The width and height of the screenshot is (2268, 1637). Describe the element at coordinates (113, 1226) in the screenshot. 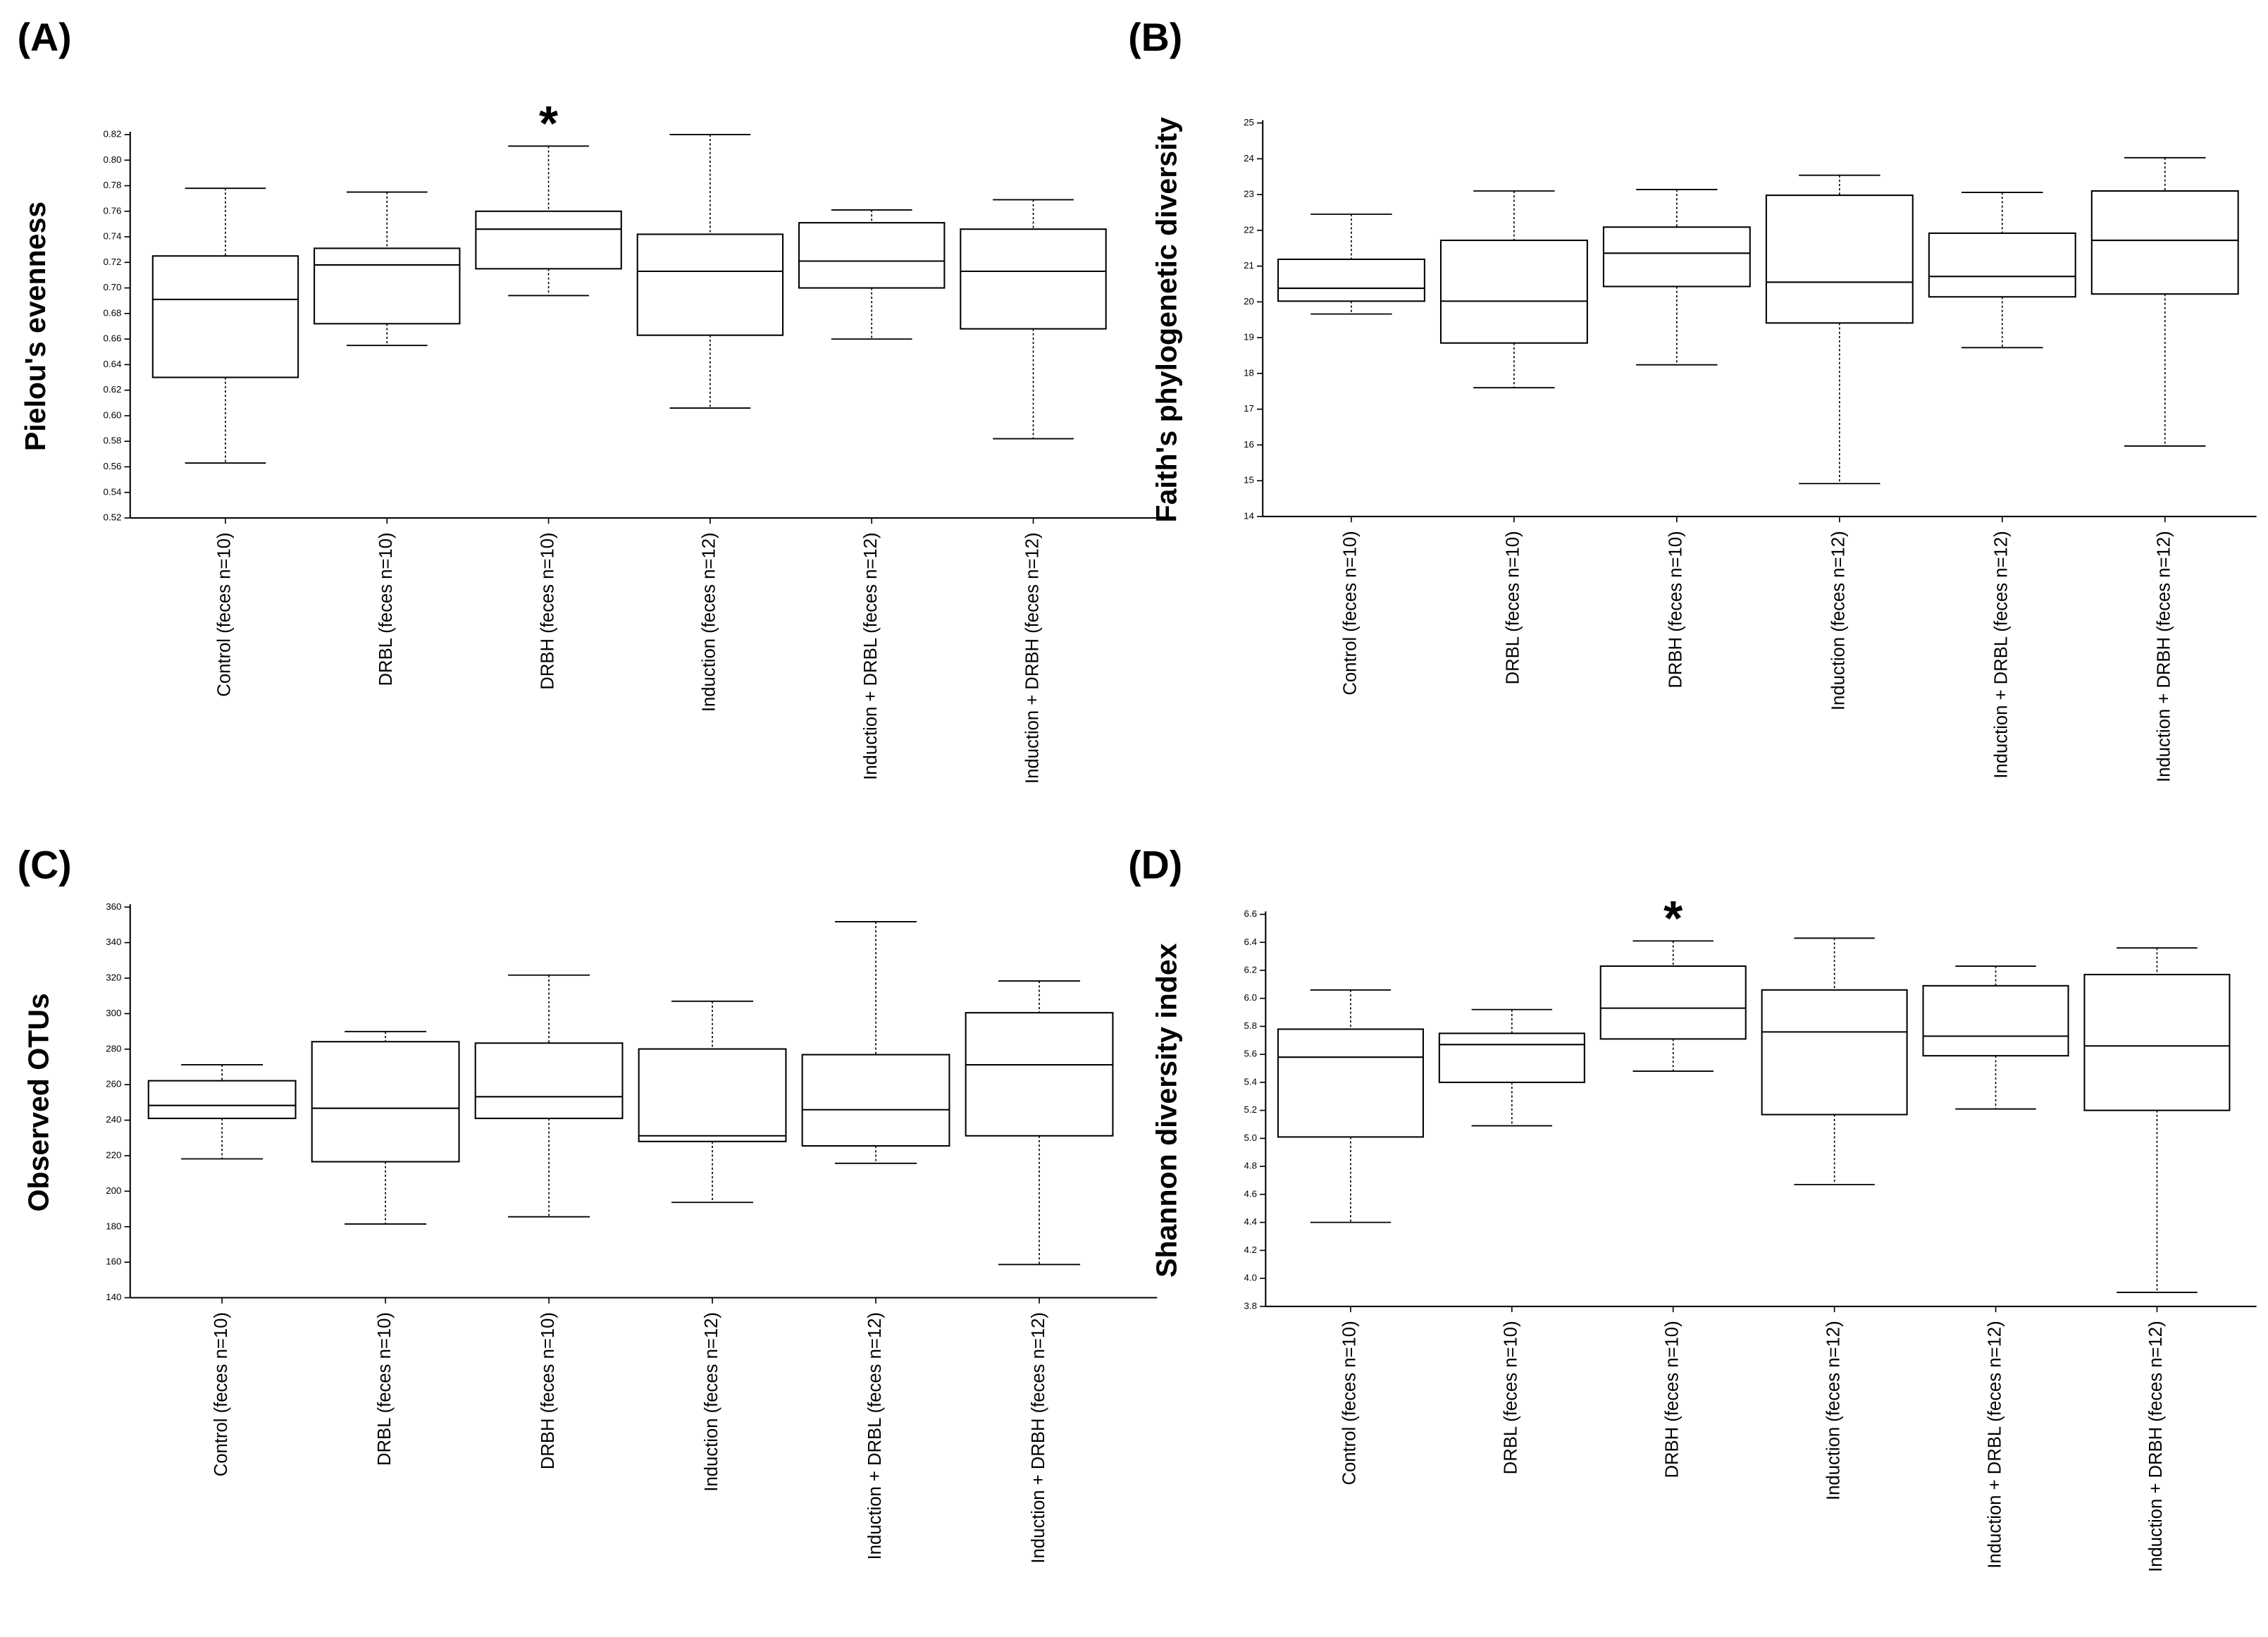

I see `y-tick-label: 180` at that location.